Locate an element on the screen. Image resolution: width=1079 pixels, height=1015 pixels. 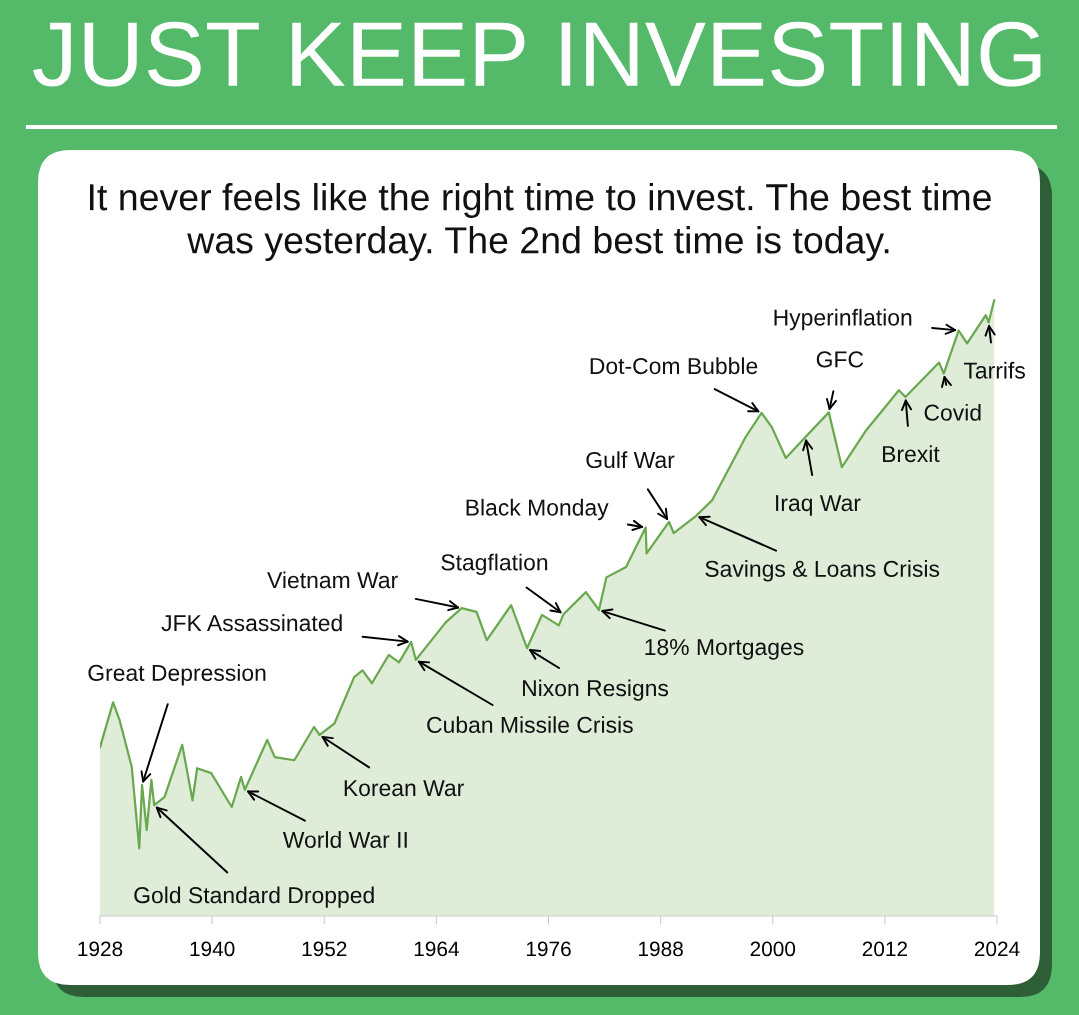
annotation: JFK Assassinated is located at coordinates (251, 623).